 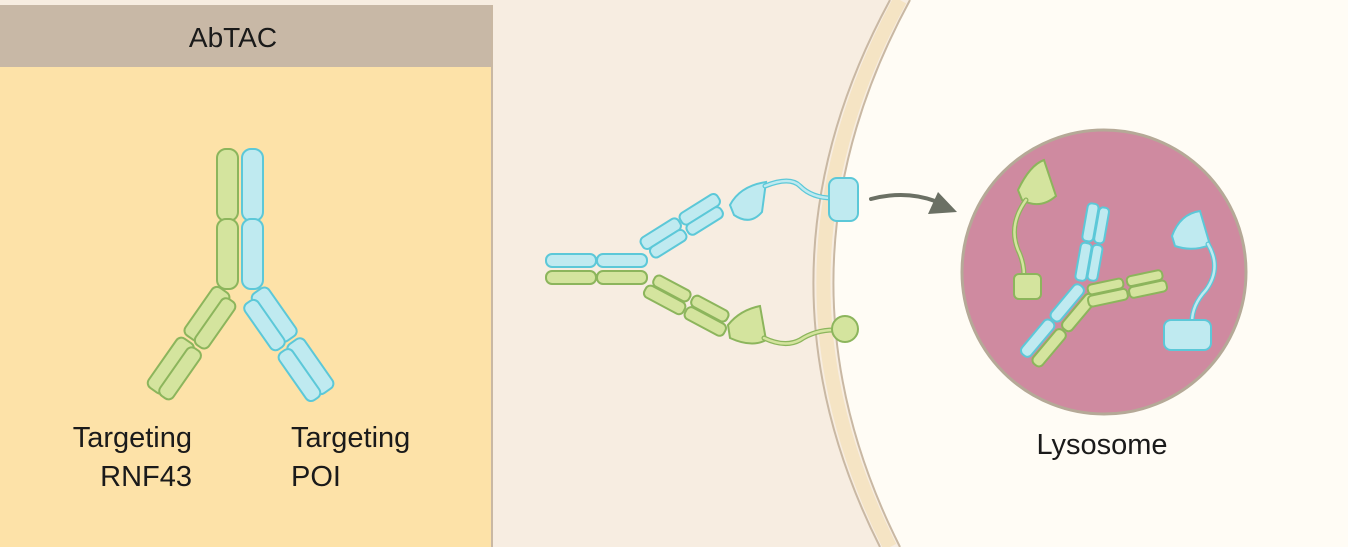 What do you see at coordinates (350, 438) in the screenshot?
I see `label-right-arm-line1: Targeting` at bounding box center [350, 438].